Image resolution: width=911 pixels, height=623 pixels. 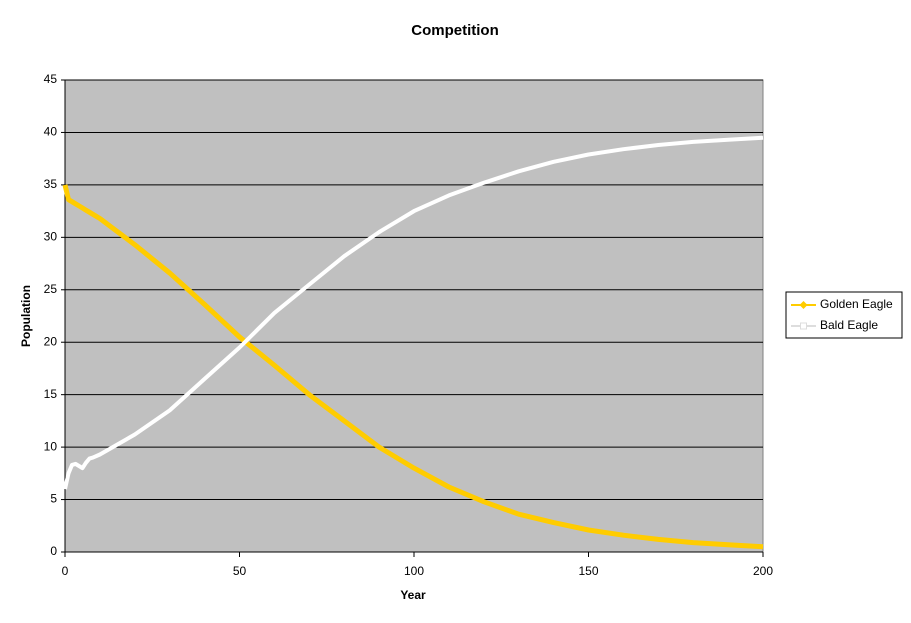 What do you see at coordinates (51, 289) in the screenshot?
I see `y-tick-label: 25` at bounding box center [51, 289].